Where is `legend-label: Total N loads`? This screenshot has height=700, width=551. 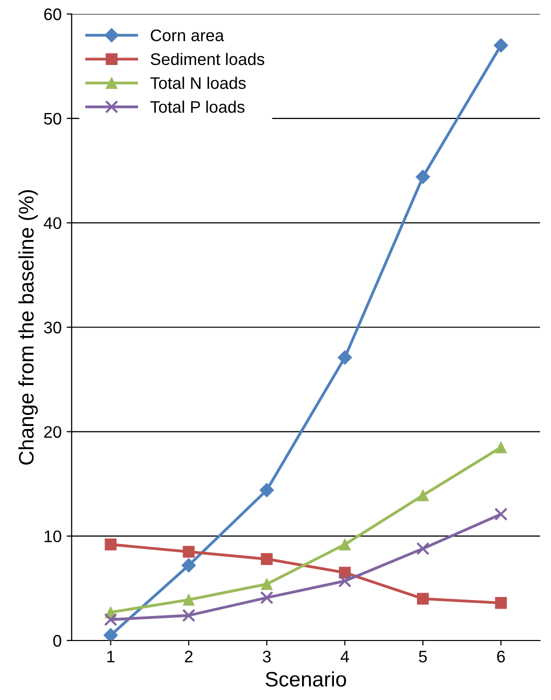
legend-label: Total N loads is located at coordinates (198, 82).